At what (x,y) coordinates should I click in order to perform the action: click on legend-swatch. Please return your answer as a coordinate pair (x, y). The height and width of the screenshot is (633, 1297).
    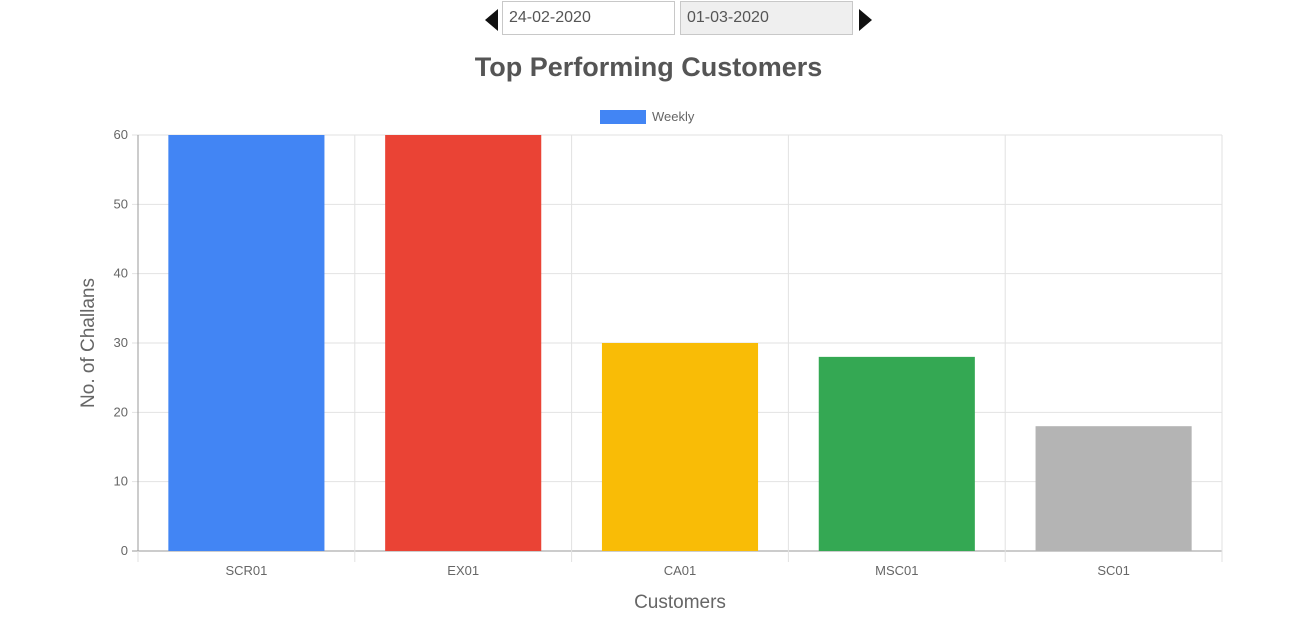
    Looking at the image, I should click on (623, 117).